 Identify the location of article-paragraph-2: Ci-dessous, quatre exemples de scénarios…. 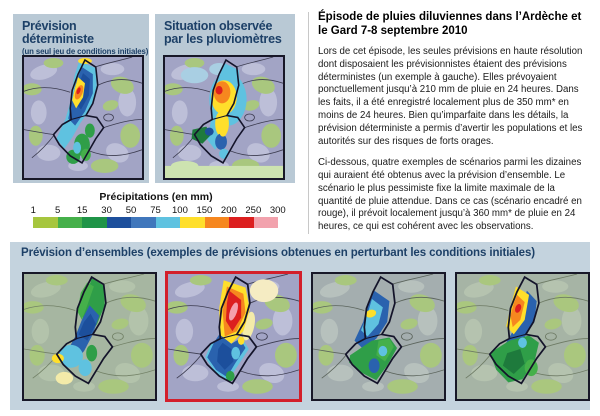
(450, 194).